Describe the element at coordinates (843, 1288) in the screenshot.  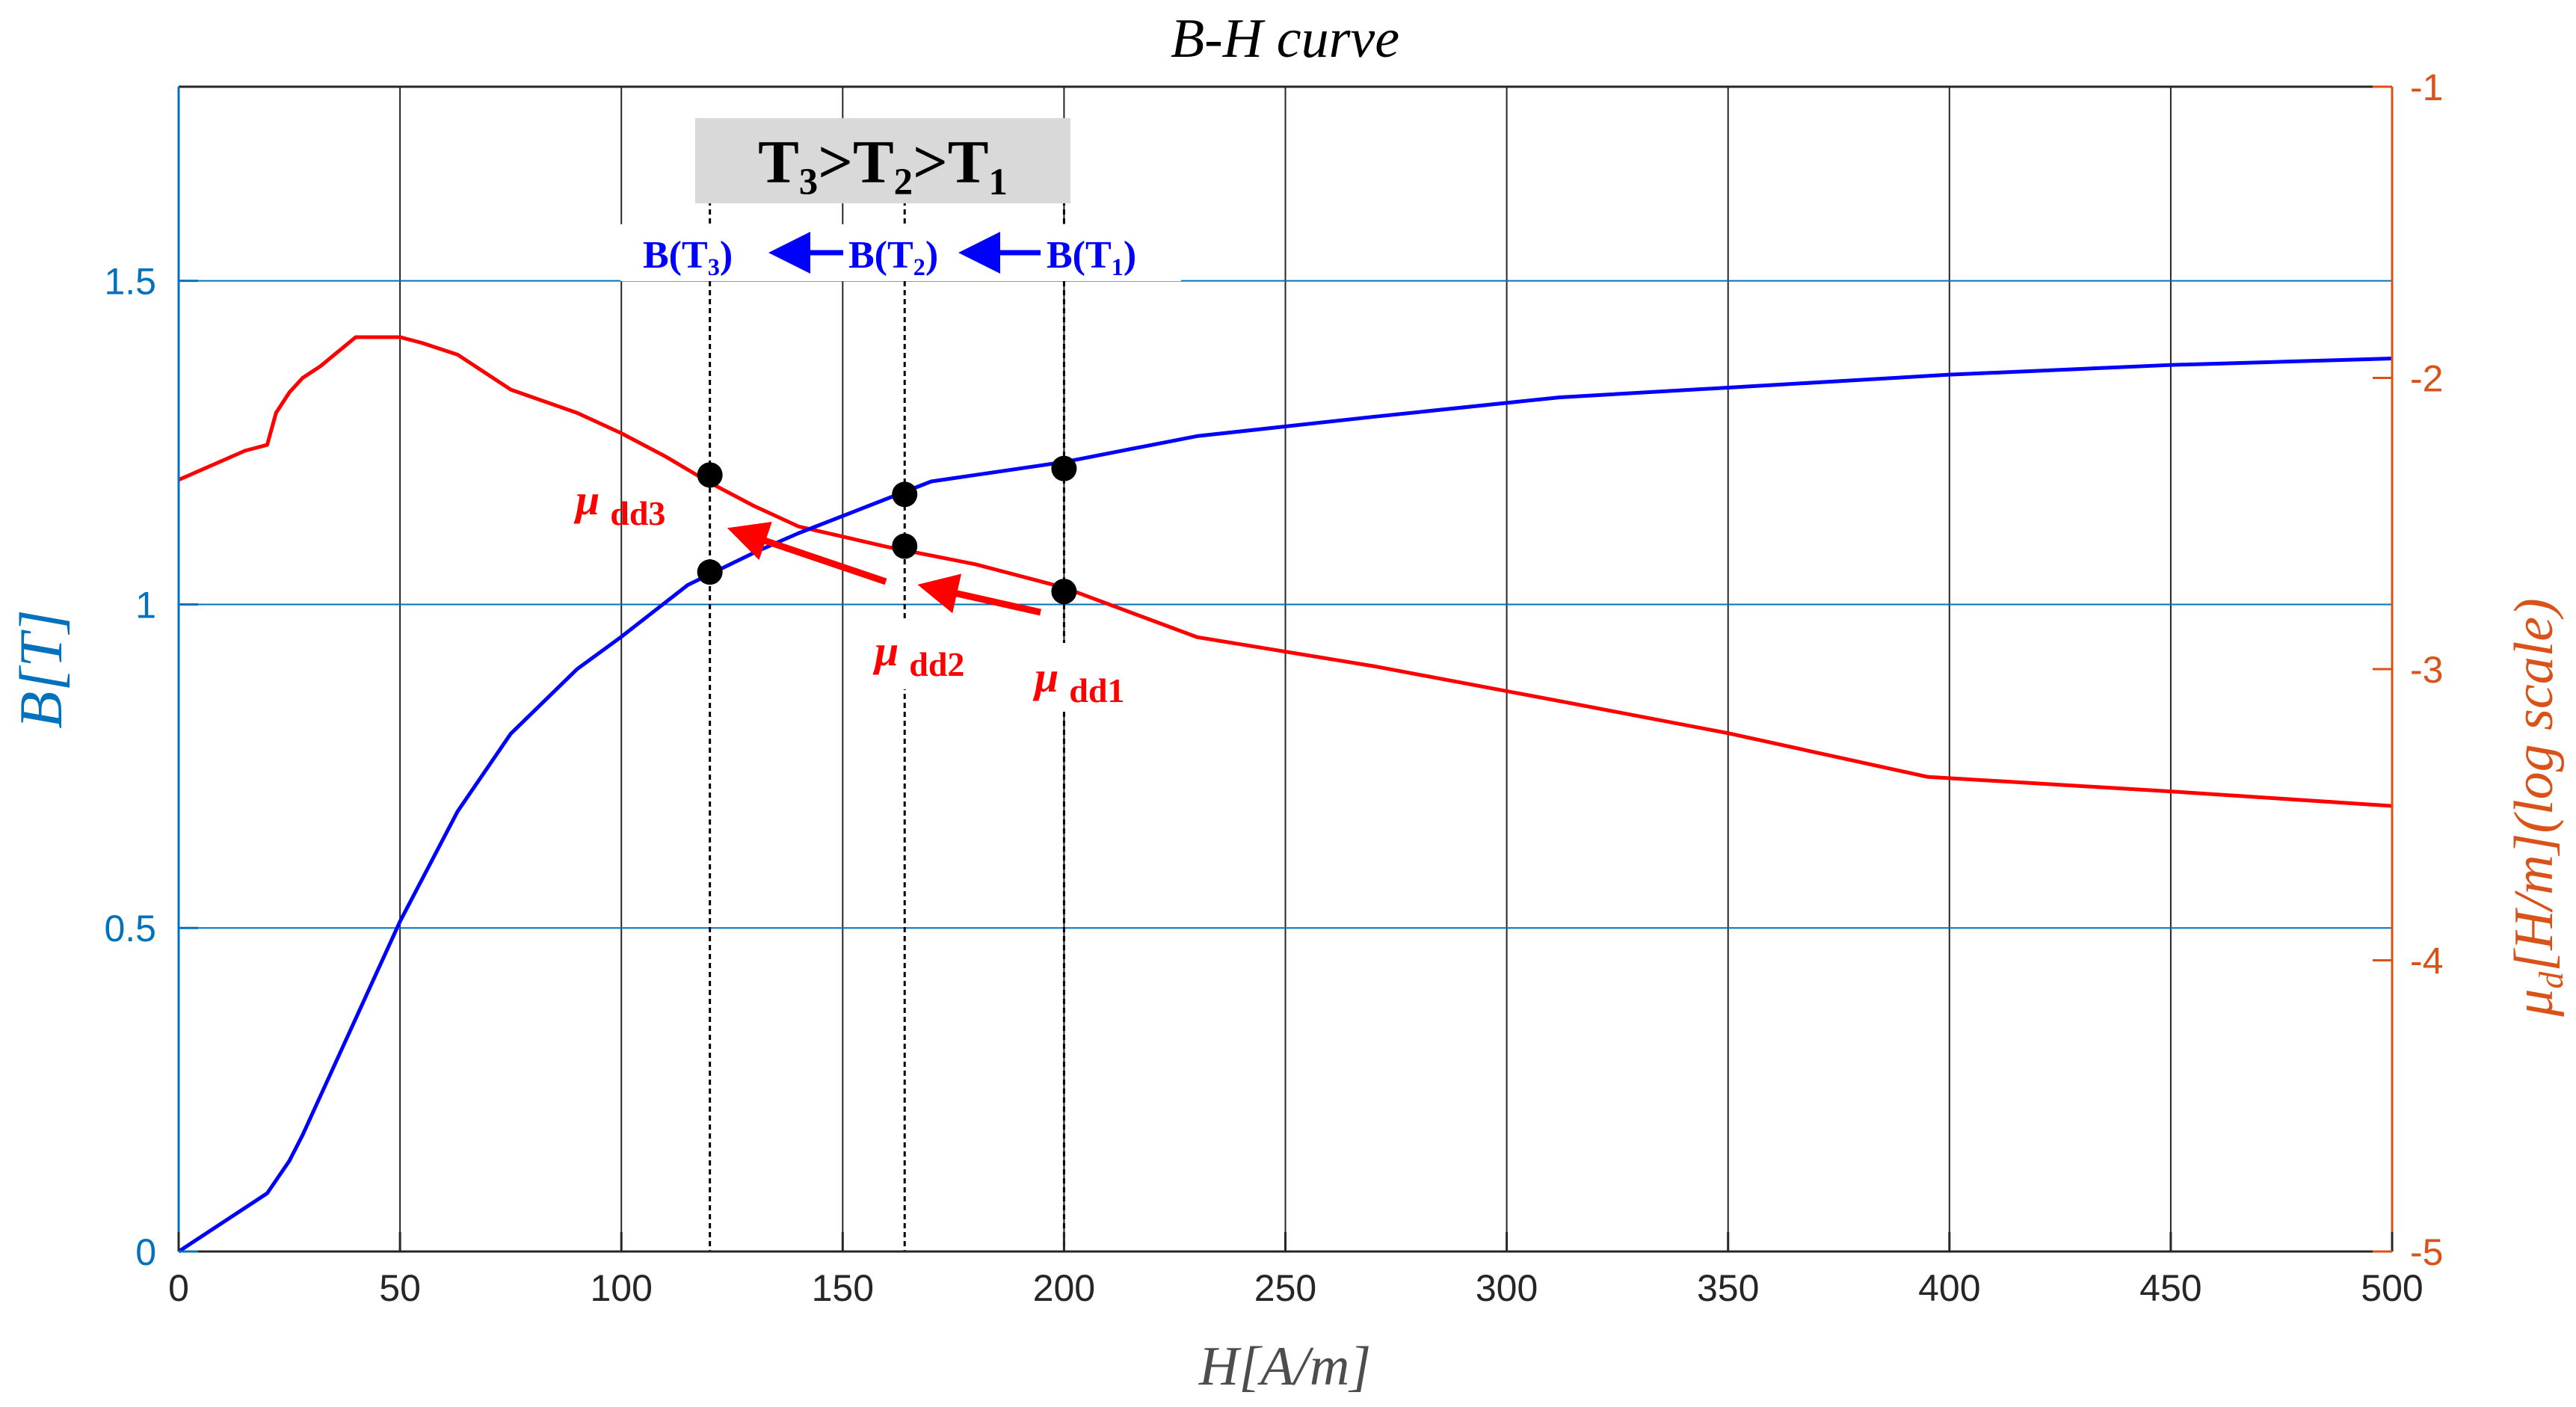
I see `x-tick-label: 150` at that location.